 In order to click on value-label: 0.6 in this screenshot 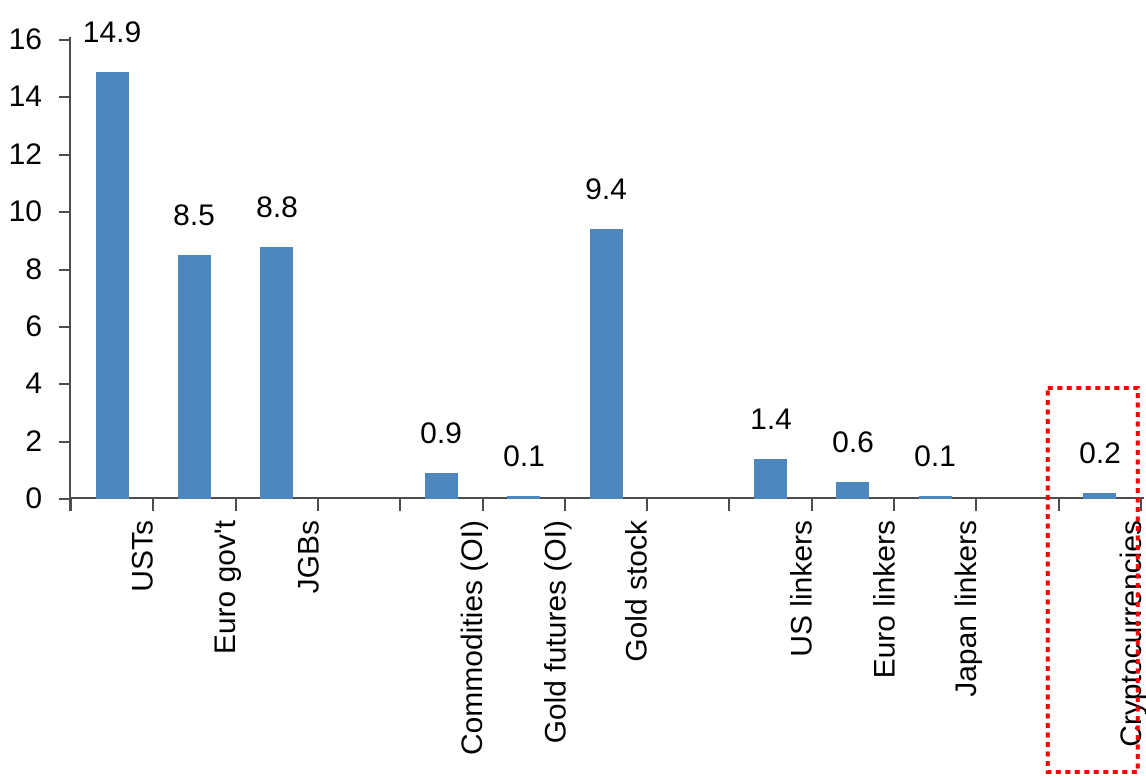, I will do `click(853, 442)`.